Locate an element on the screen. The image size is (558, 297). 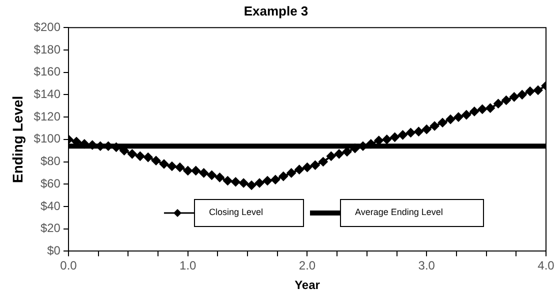
y-tick-label: $100 is located at coordinates (47, 139).